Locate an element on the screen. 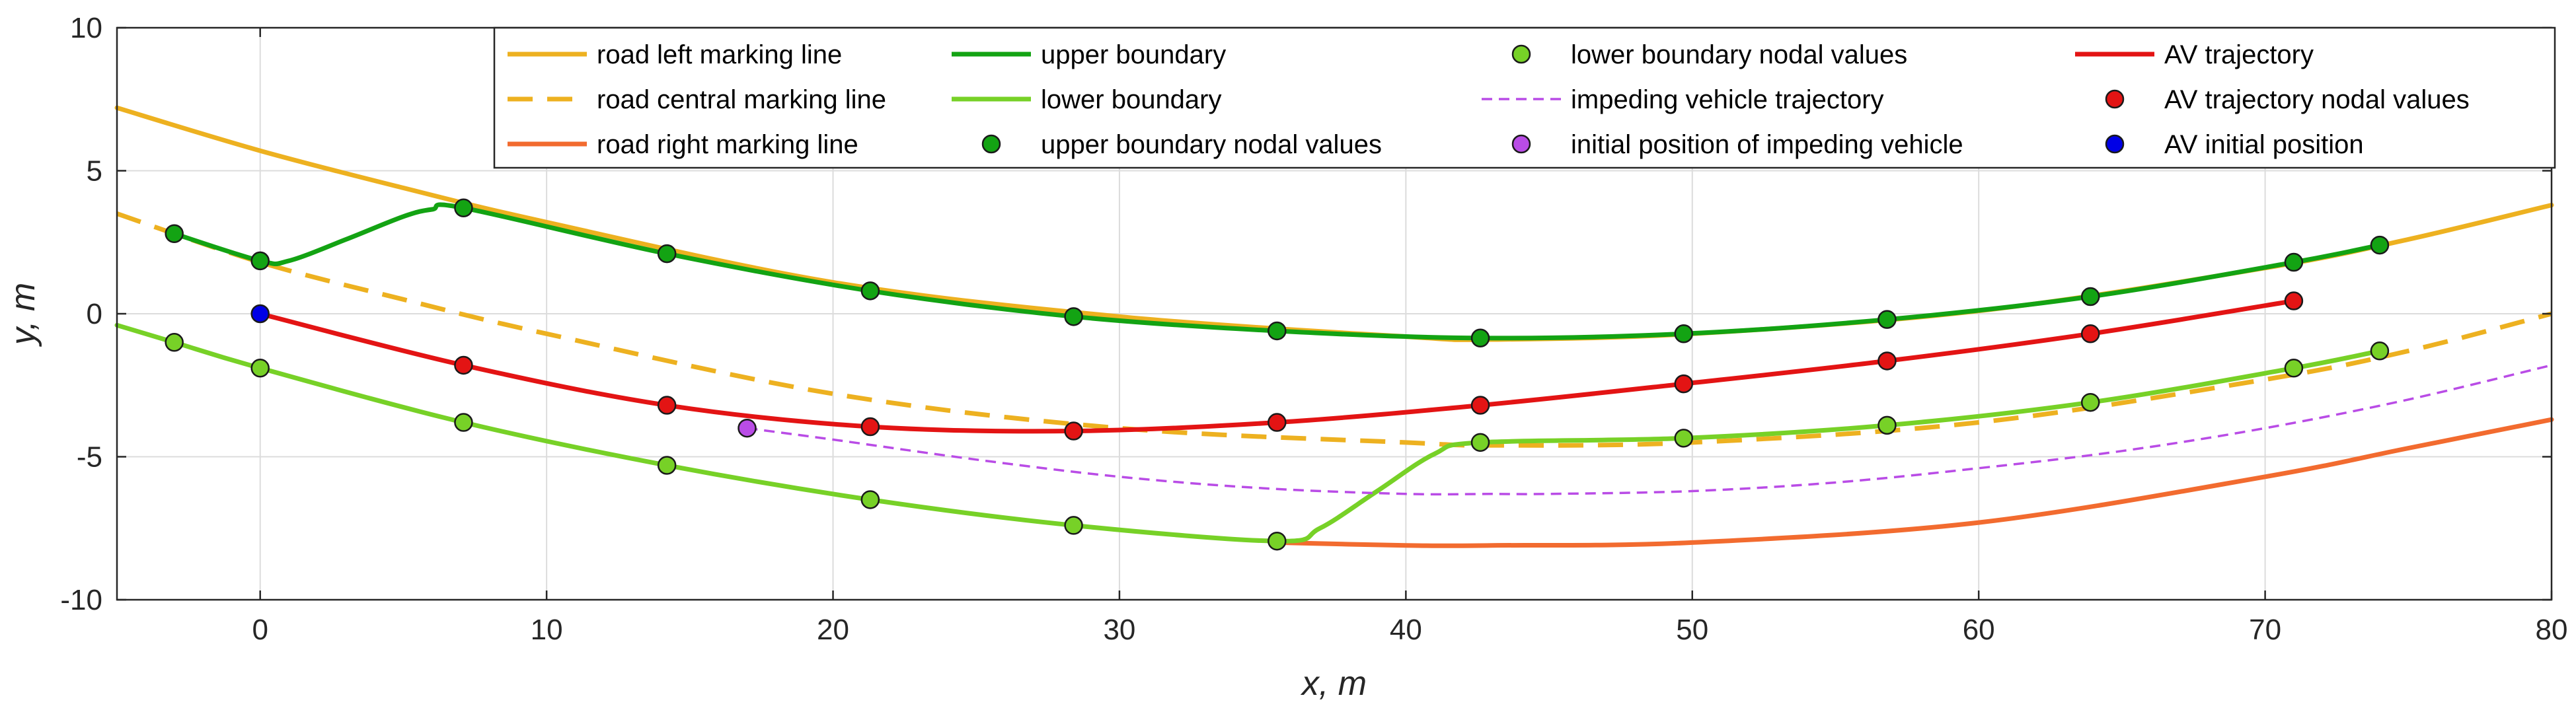 This screenshot has width=2576, height=716. x-tick-label: 40 is located at coordinates (1406, 630).